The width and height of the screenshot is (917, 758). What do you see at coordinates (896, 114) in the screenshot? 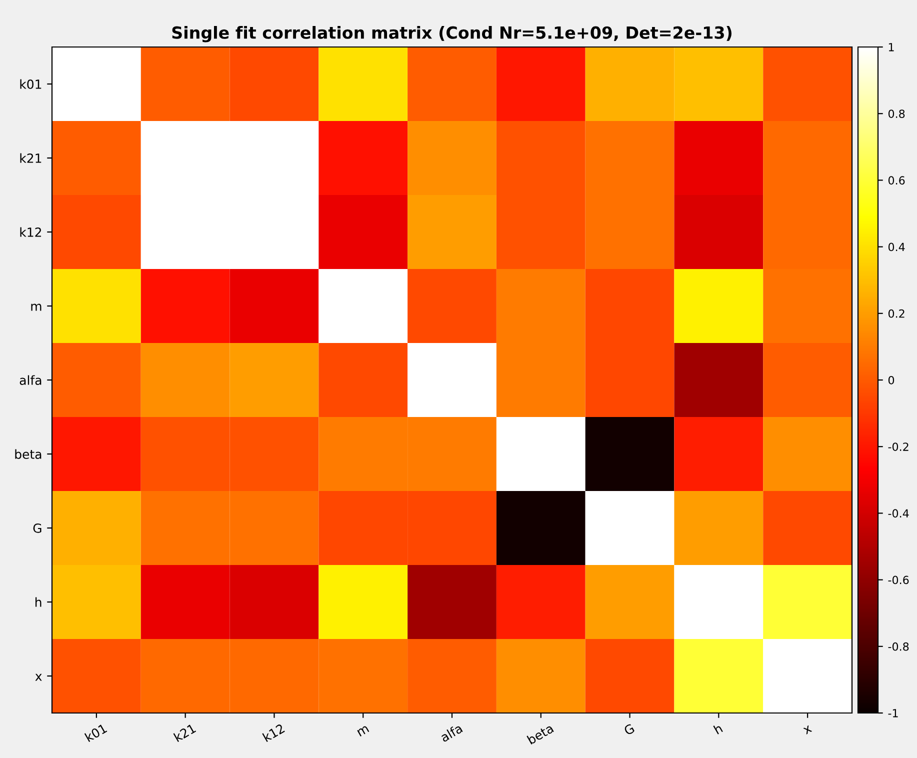
I see `color-bar-label: 0.8` at bounding box center [896, 114].